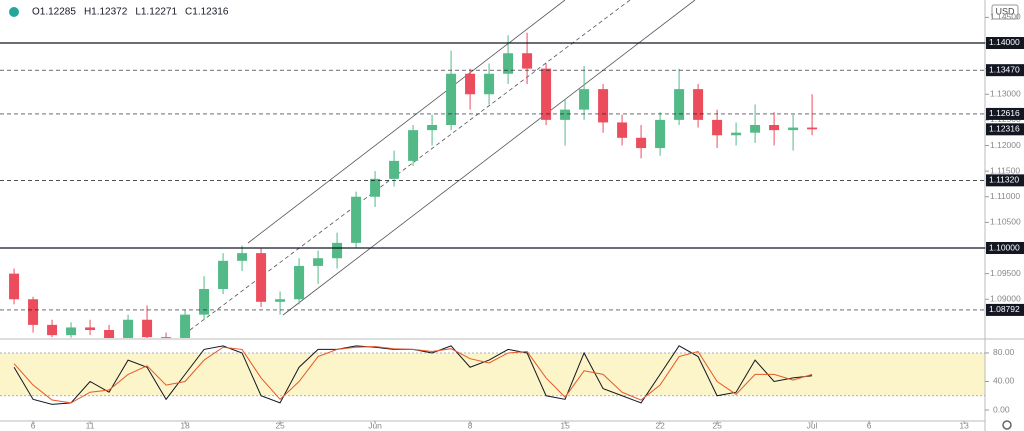  Describe the element at coordinates (964, 425) in the screenshot. I see `x-tick-label: 13` at that location.